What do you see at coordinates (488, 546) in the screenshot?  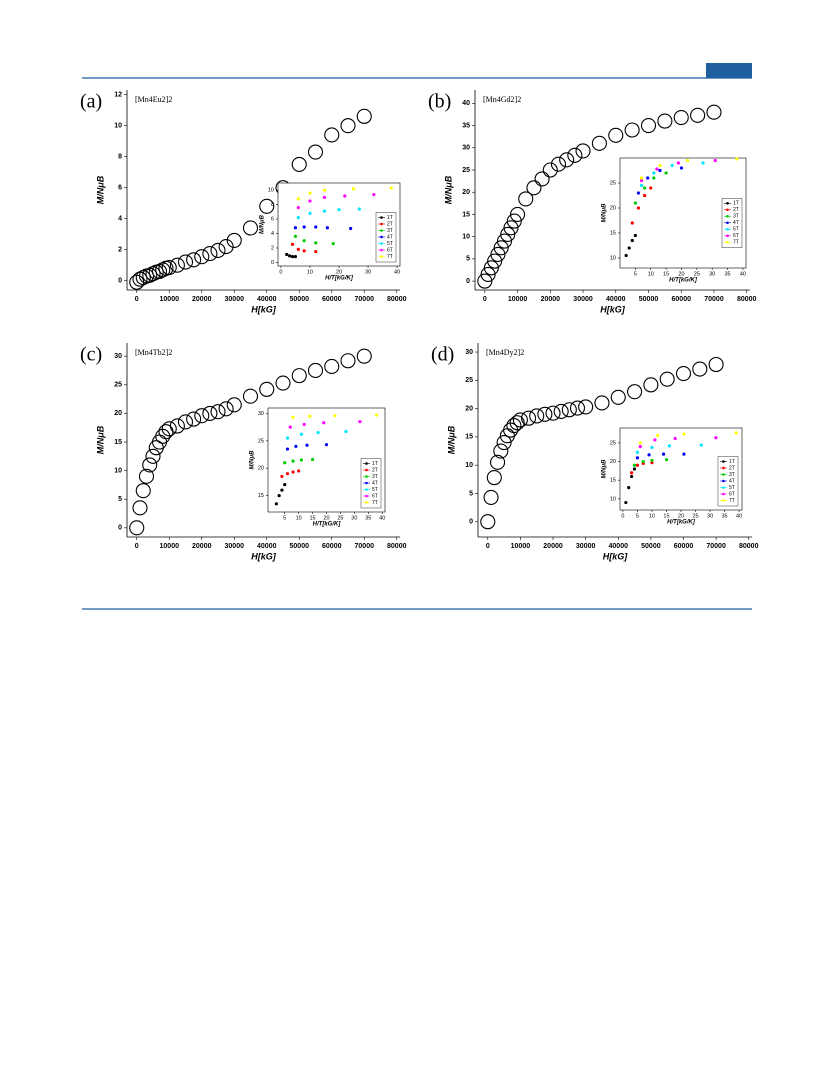 I see `x-tick-label: 0` at bounding box center [488, 546].